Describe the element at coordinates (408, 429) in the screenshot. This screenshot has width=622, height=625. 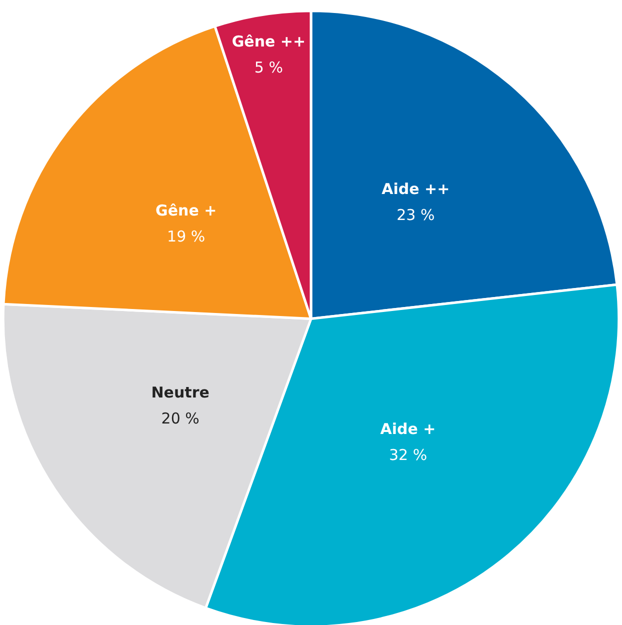
I see `slice-label: Aide +` at that location.